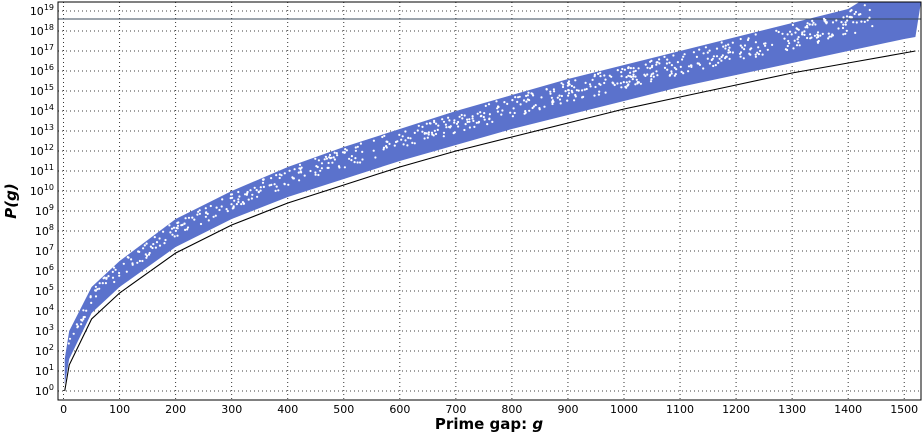 This screenshot has width=923, height=435. I want to click on y-axis-label: P(g), so click(11, 200).